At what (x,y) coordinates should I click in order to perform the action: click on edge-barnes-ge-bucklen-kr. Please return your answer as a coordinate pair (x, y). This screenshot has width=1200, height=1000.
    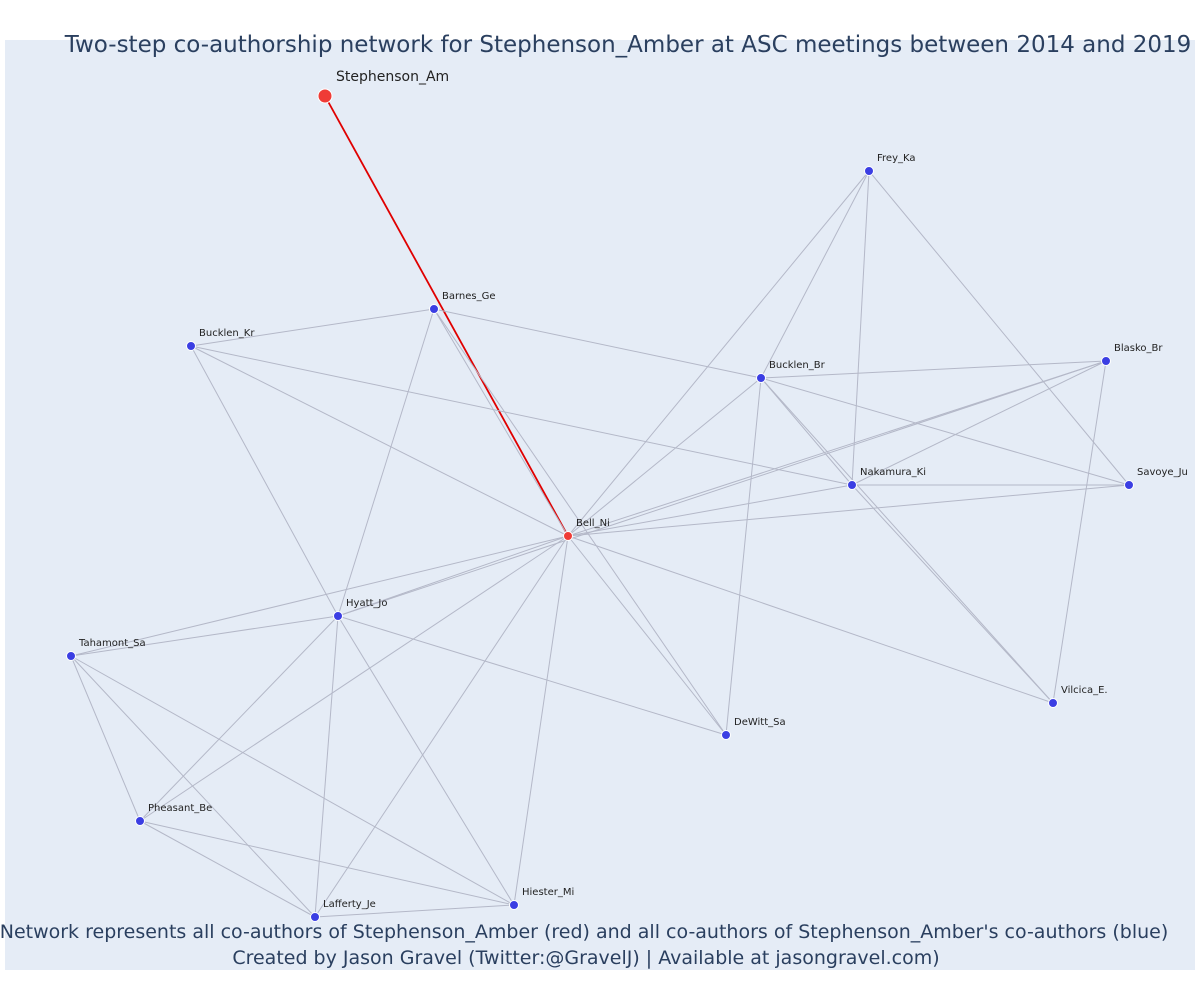
    Looking at the image, I should click on (312, 327).